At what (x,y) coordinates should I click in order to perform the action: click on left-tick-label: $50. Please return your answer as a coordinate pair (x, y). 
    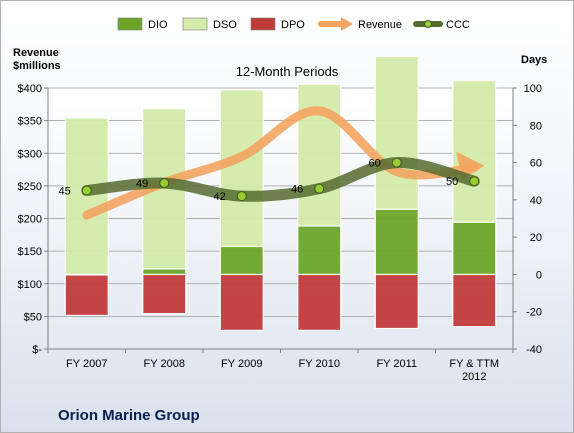
    Looking at the image, I should click on (33, 317).